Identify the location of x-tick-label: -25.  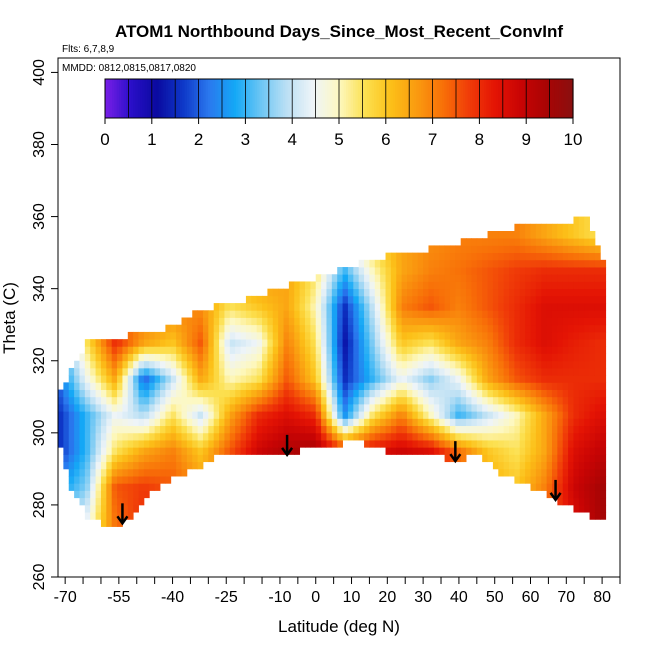
(226, 597).